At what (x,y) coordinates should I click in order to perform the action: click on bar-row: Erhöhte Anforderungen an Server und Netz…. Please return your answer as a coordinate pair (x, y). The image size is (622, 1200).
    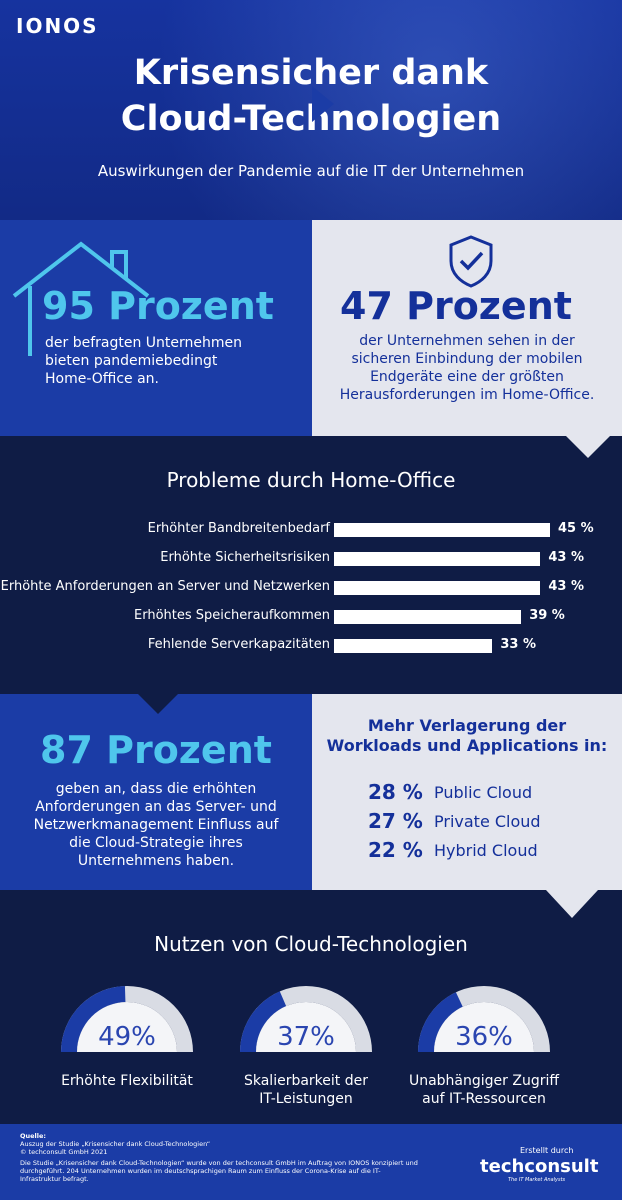
    Looking at the image, I should click on (311, 588).